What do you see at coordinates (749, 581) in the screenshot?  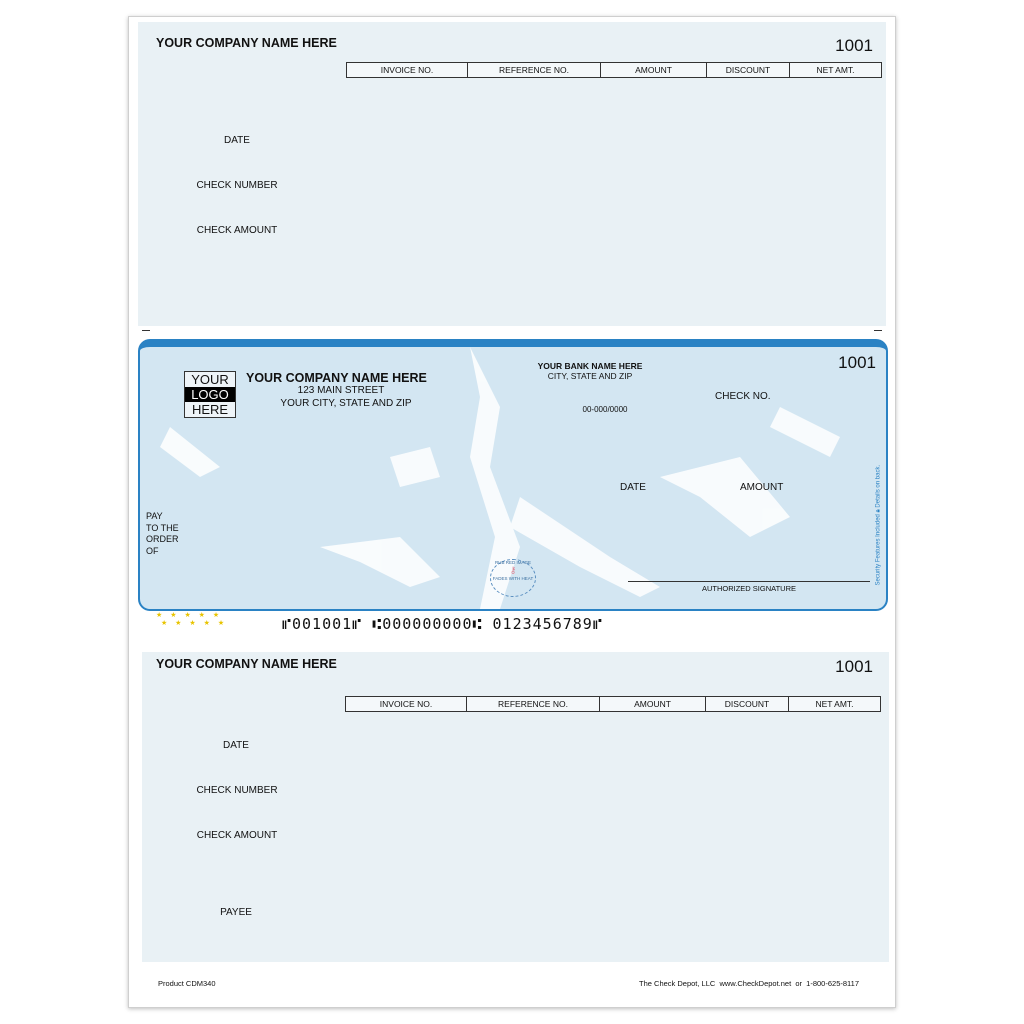 I see `signature-line` at bounding box center [749, 581].